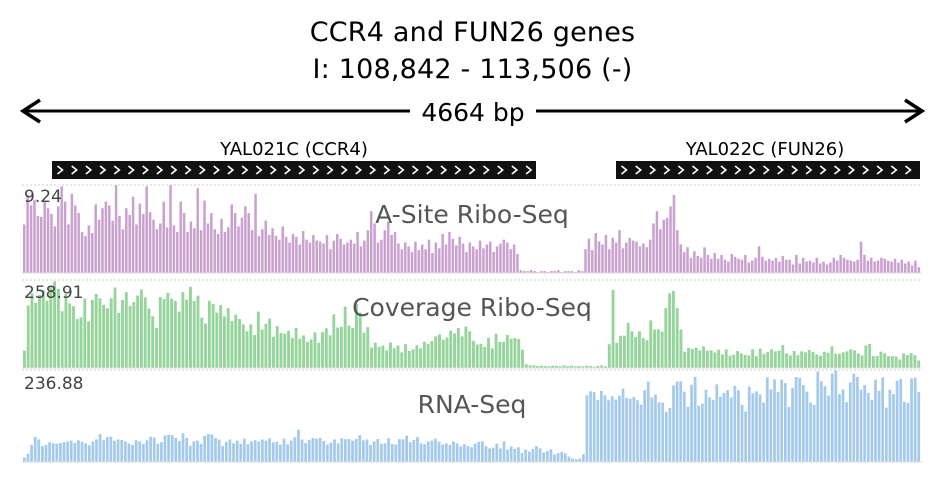 The image size is (945, 492). What do you see at coordinates (472, 112) in the screenshot?
I see `scale-label: 4664 bp` at bounding box center [472, 112].